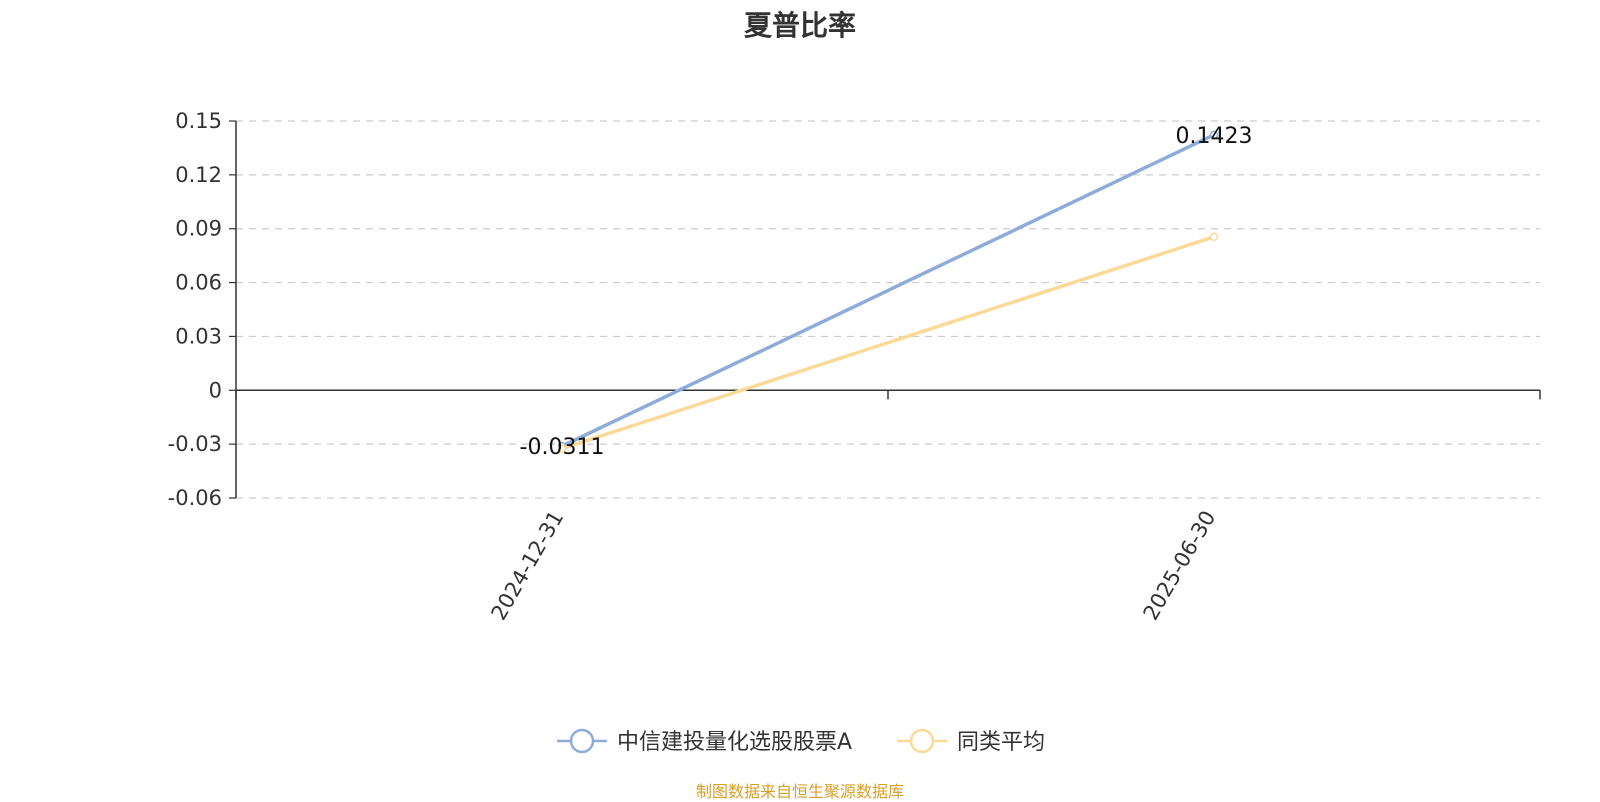  Describe the element at coordinates (198, 336) in the screenshot. I see `y-tick-label: 0.03` at that location.